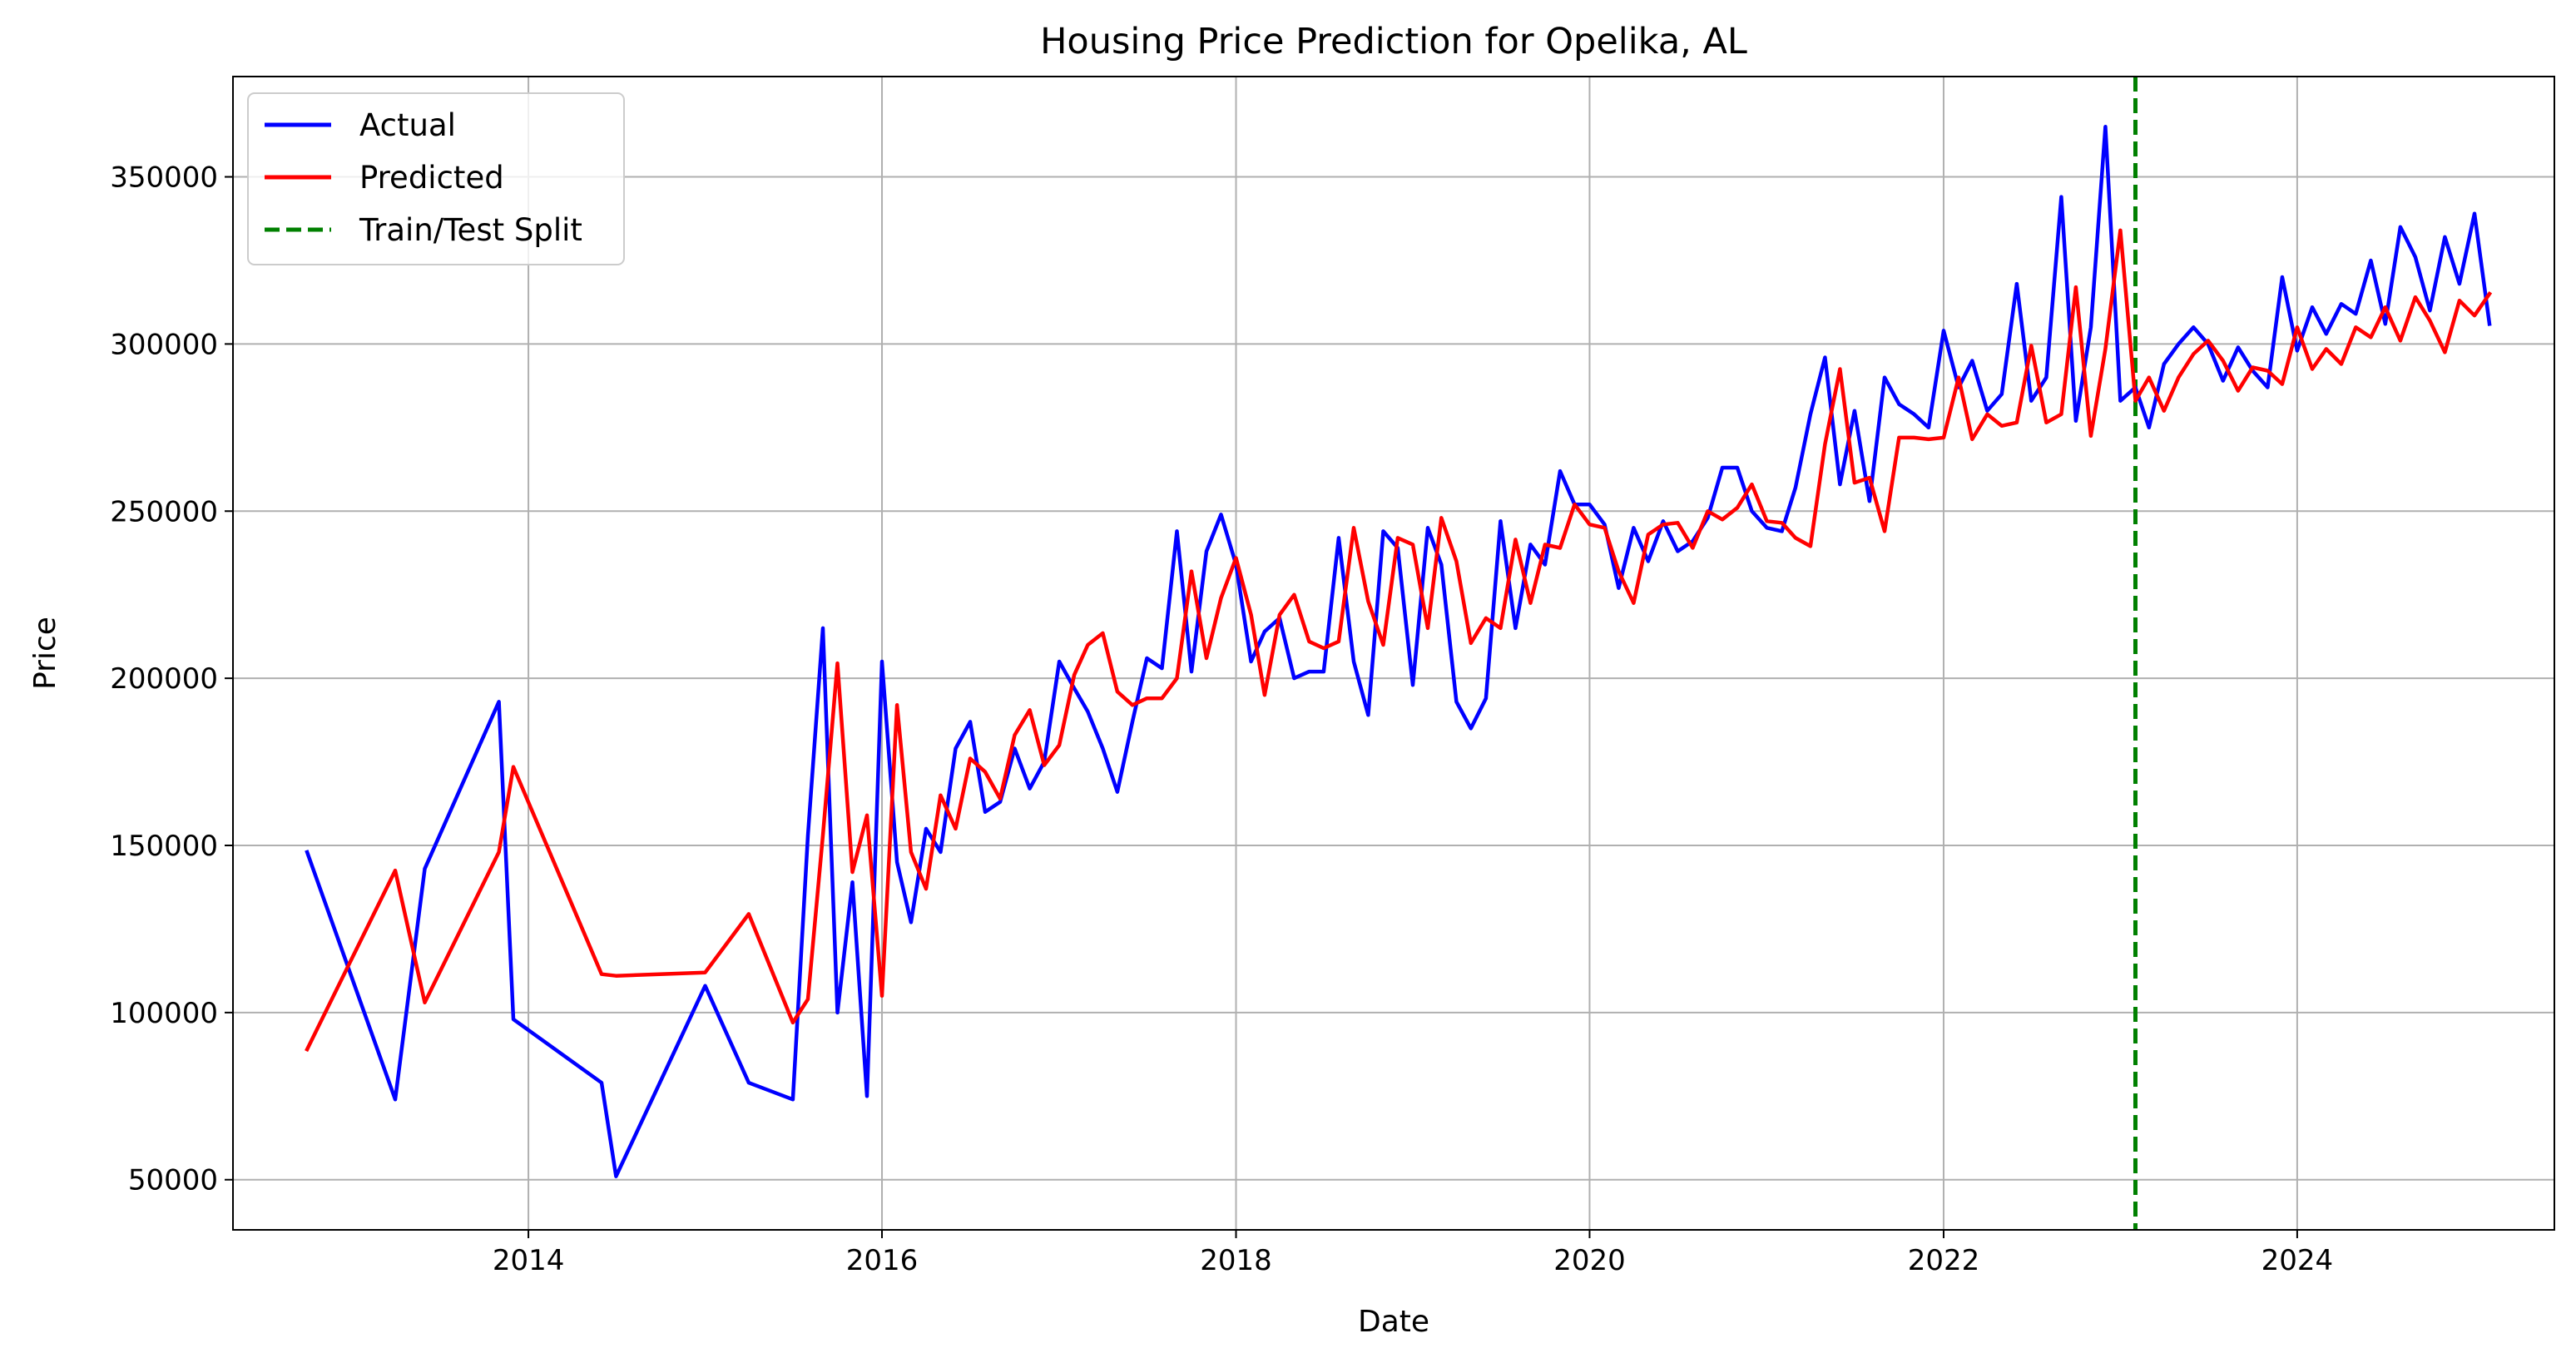  I want to click on legend: Actual Predicted Train/Test Split, so click(436, 179).